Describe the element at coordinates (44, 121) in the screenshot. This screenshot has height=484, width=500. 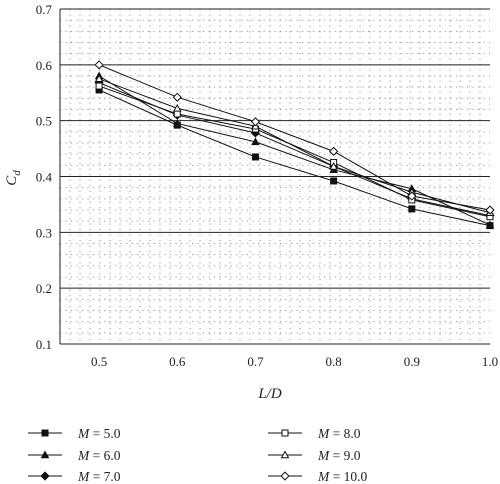
I see `y-tick-label: 0.5` at that location.